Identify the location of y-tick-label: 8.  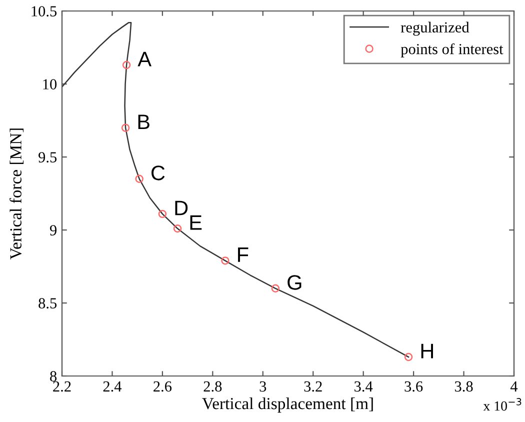
(53, 376).